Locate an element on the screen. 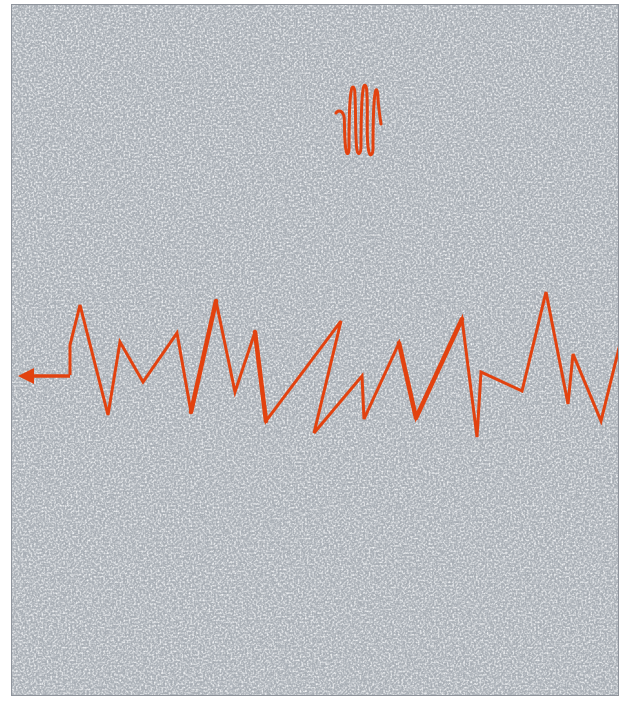 The height and width of the screenshot is (701, 621). zigzag-line-thick-accents is located at coordinates (326, 361).